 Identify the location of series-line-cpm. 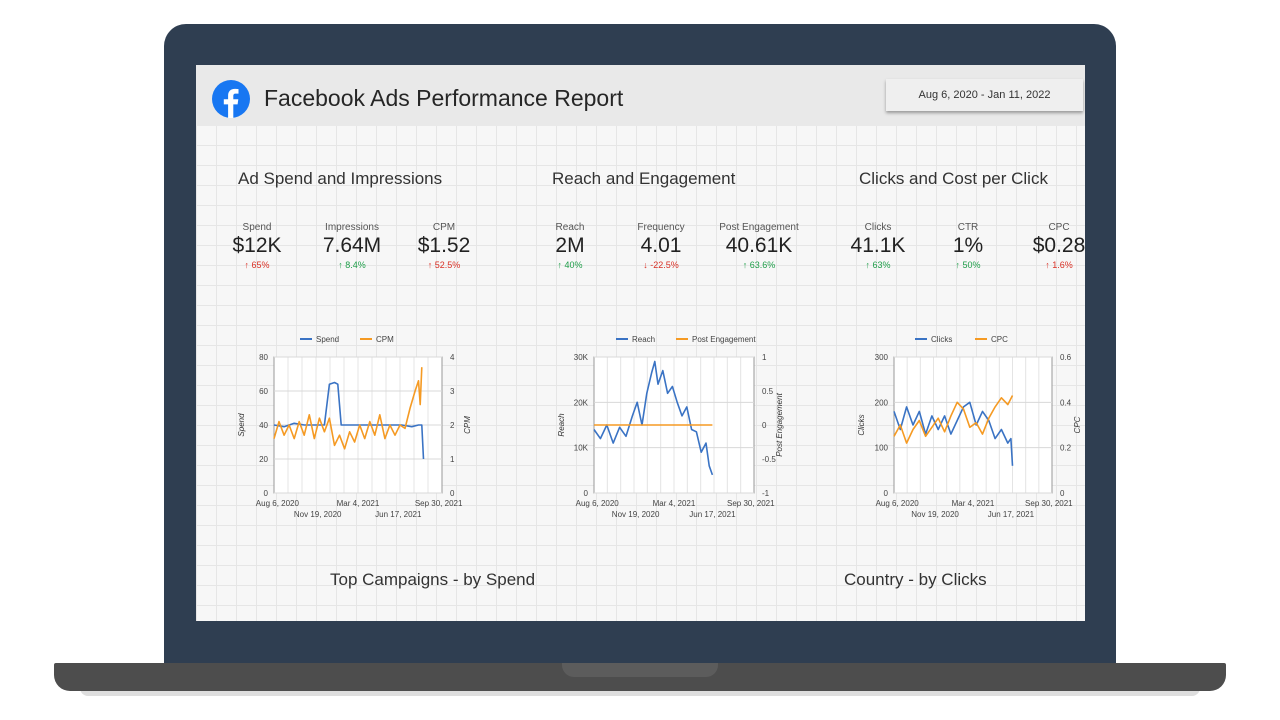
(348, 408).